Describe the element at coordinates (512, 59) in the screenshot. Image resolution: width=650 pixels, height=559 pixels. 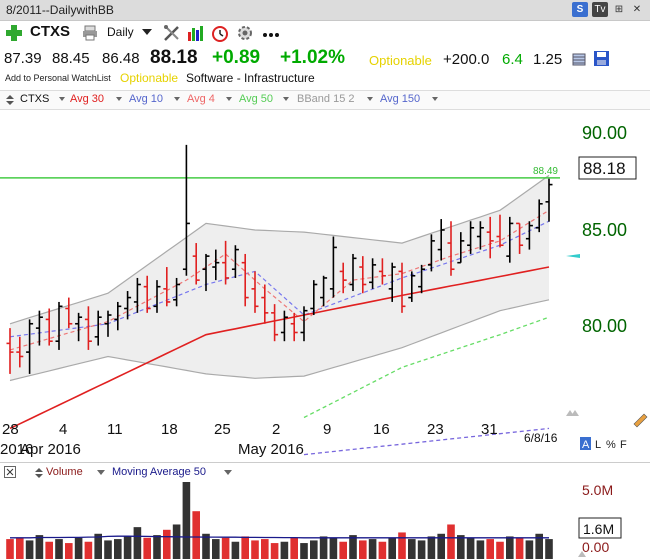
I see `rs-value: 6.4` at that location.